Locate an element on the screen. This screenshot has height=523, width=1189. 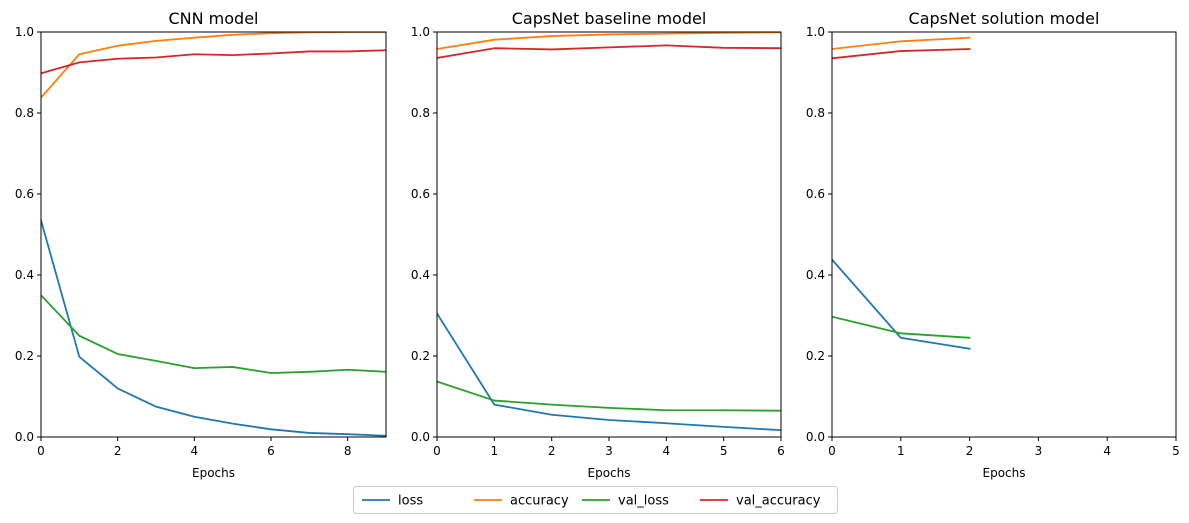
subplot-title: CapsNet solution model is located at coordinates (1004, 18).